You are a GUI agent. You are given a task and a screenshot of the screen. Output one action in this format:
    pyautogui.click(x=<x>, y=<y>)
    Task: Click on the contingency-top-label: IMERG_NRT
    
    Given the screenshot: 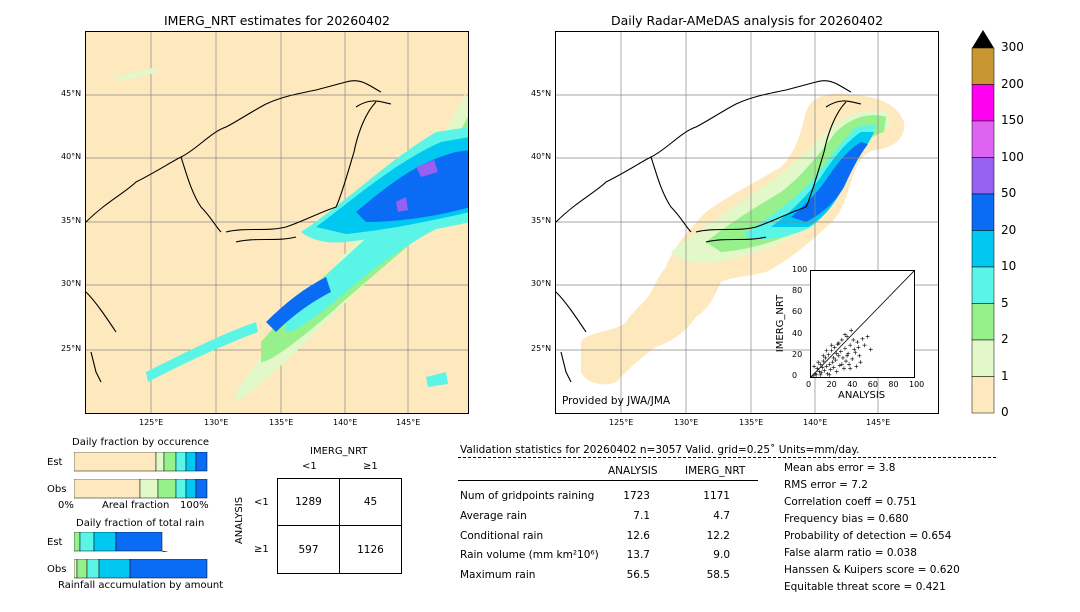 What is the action you would take?
    pyautogui.click(x=339, y=451)
    